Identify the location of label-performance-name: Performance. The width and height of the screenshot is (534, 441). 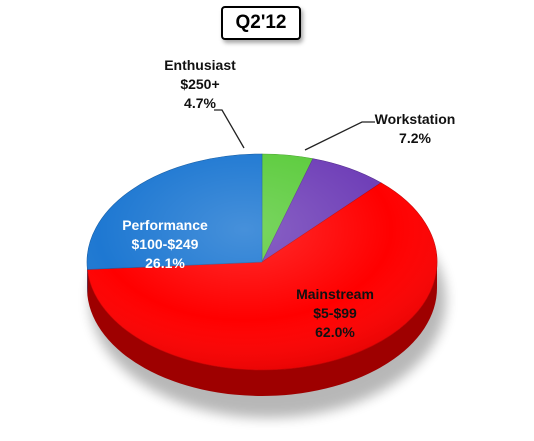
(165, 225).